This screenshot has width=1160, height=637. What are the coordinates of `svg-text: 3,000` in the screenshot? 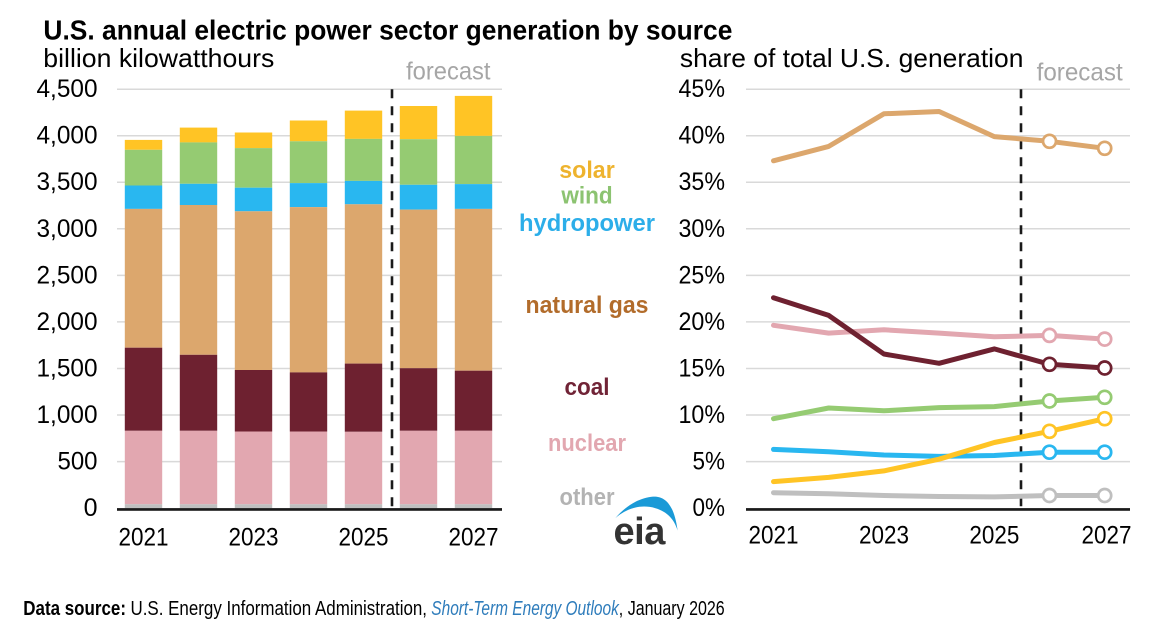 It's located at (67, 229).